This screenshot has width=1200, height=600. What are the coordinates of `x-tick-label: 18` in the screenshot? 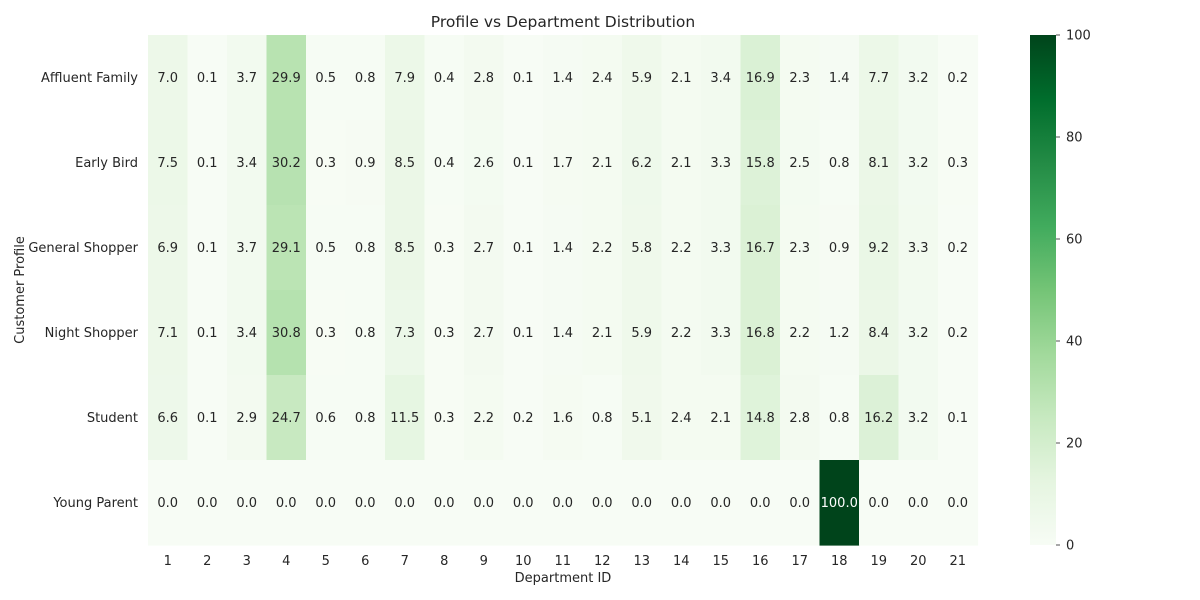 It's located at (839, 561).